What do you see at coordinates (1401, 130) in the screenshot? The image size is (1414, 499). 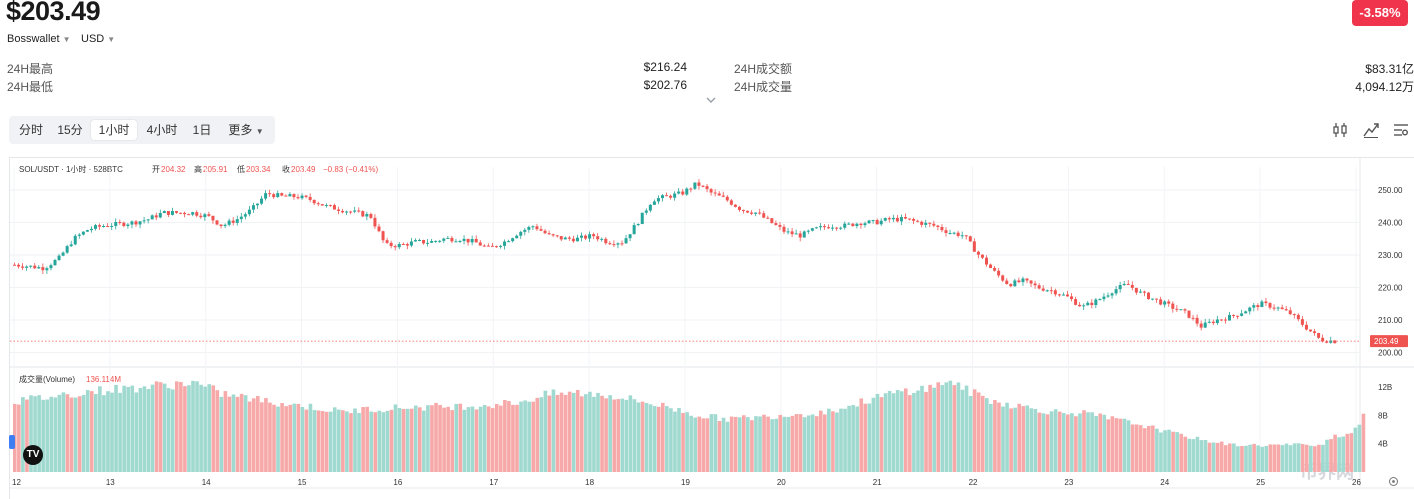 I see `settings-sliders-icon` at bounding box center [1401, 130].